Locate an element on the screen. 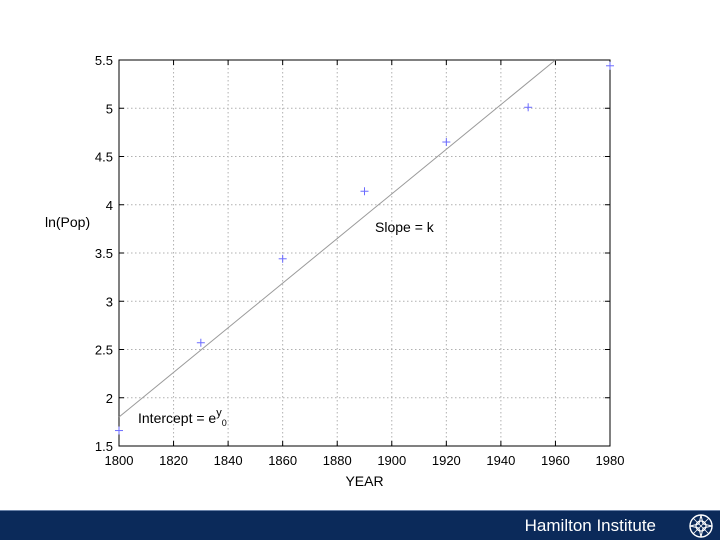  x-tick-label: 1900 is located at coordinates (391, 460).